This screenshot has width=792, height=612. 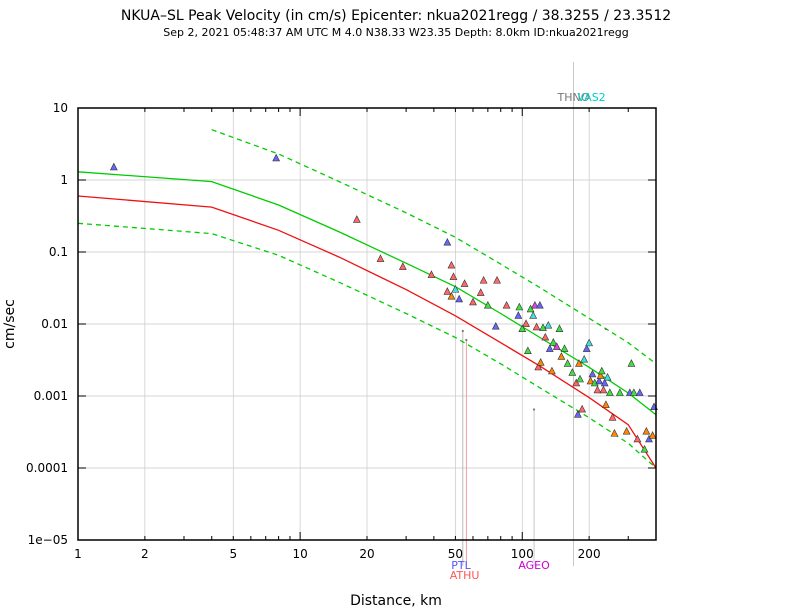 I want to click on station-label-ageo: AGEO, so click(x=534, y=565).